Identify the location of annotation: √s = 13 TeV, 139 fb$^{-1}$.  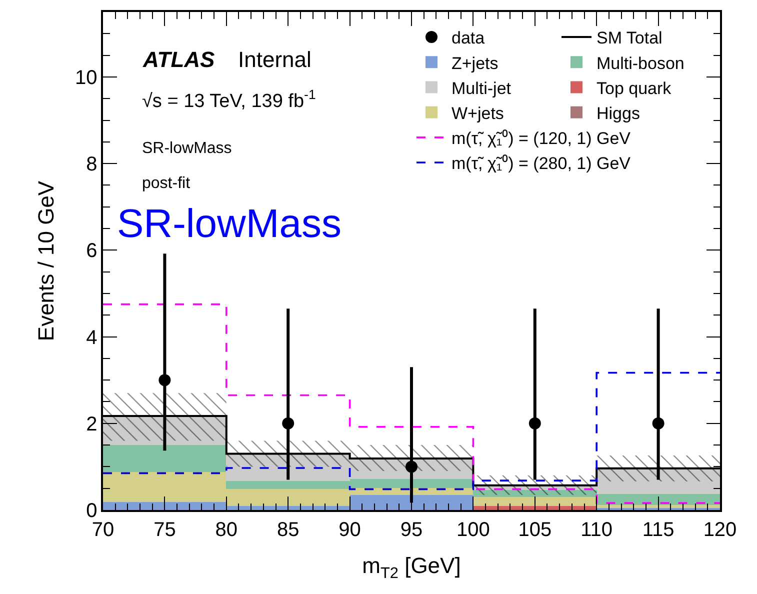
(229, 99).